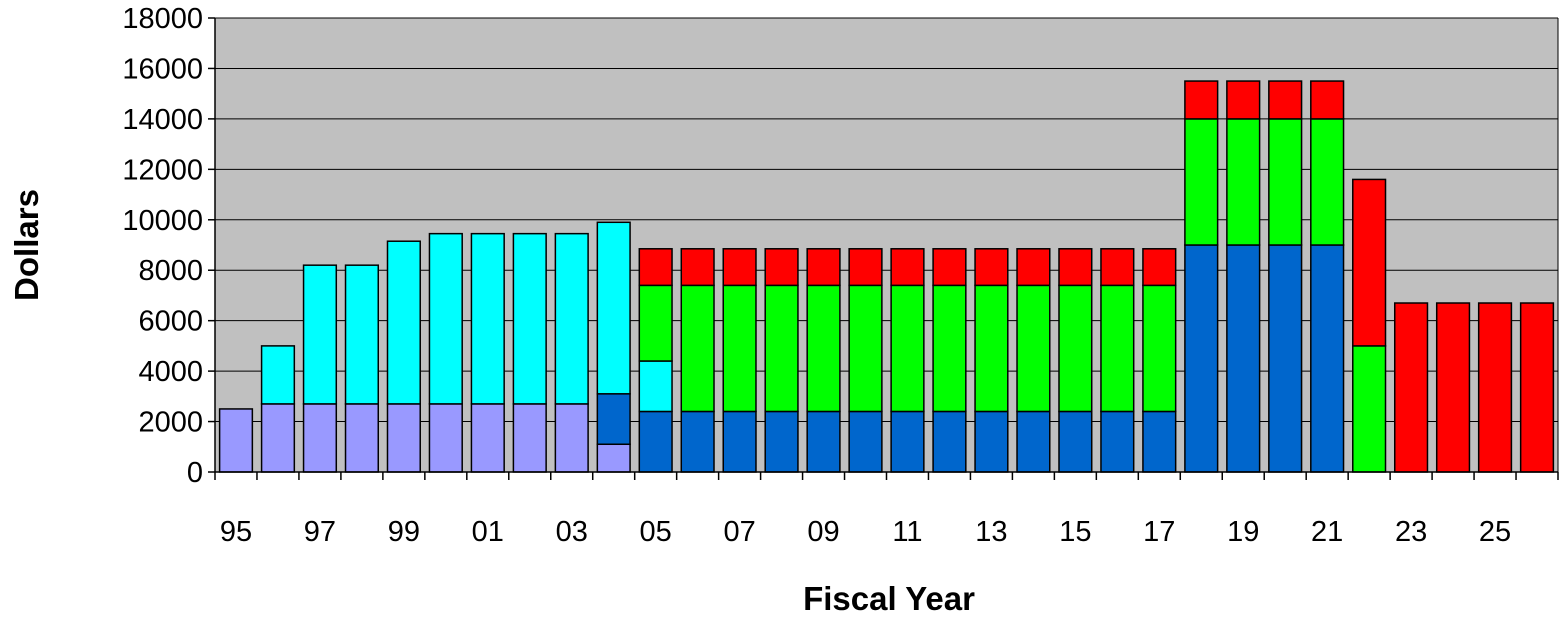  I want to click on x-tick-label: 05, so click(656, 532).